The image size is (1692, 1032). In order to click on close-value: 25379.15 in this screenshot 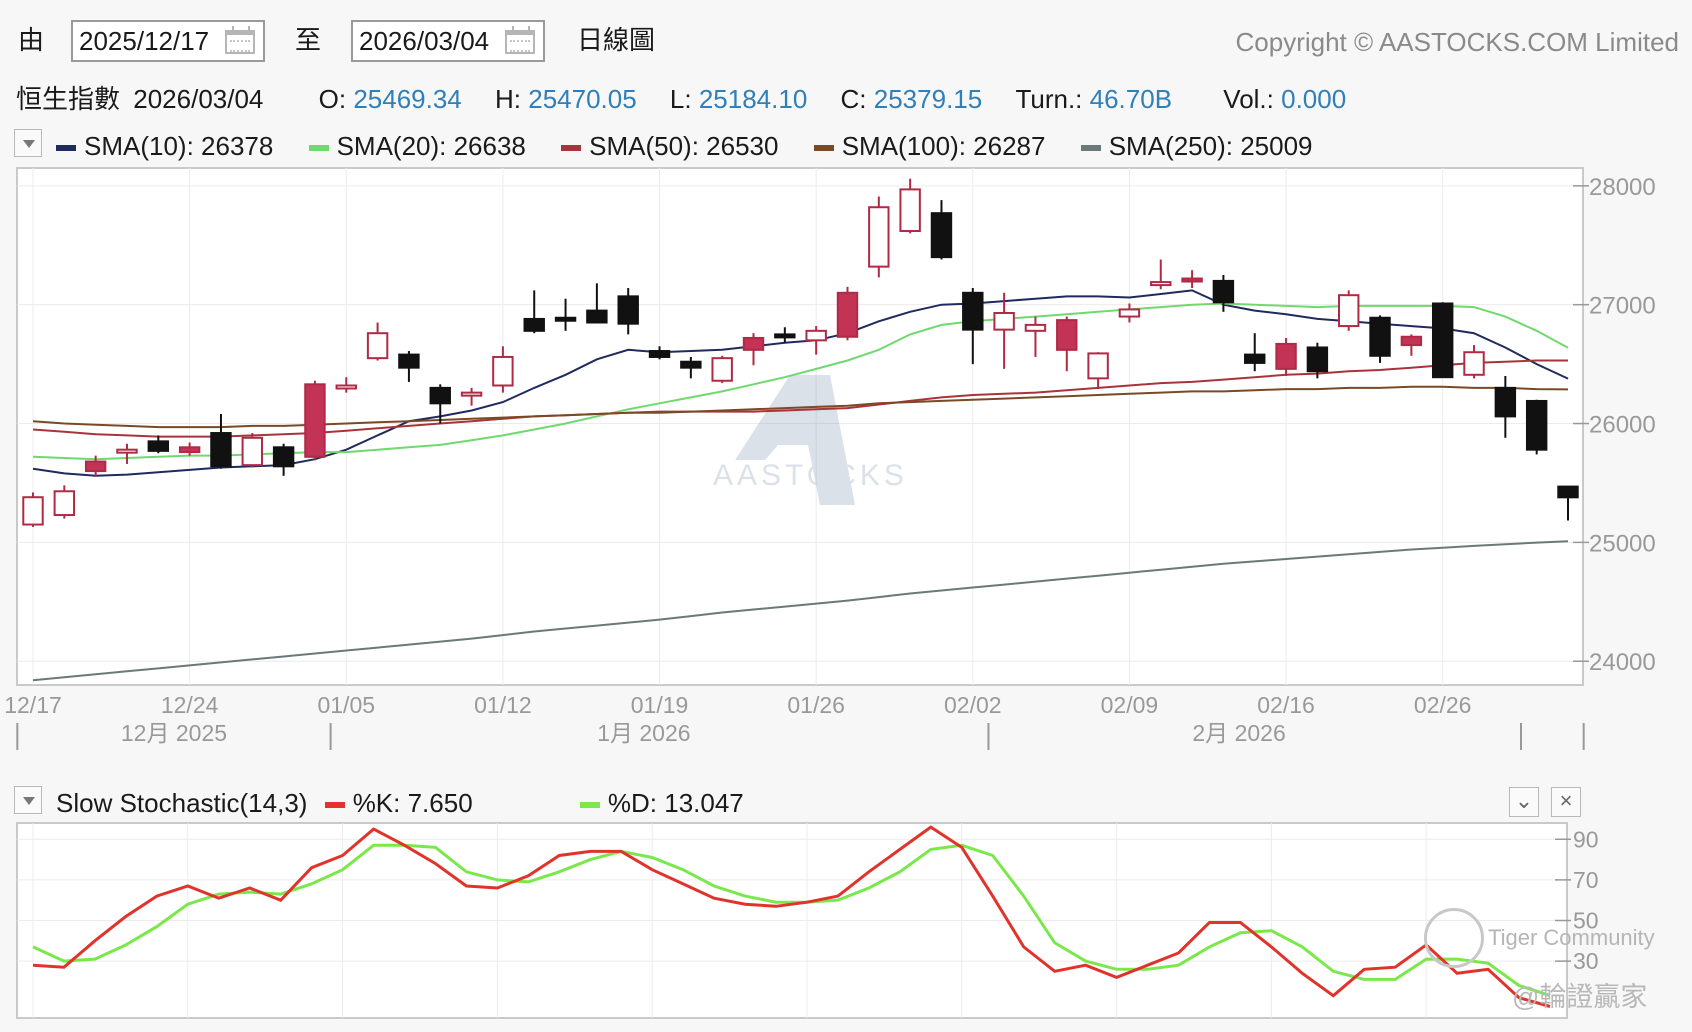, I will do `click(928, 99)`.